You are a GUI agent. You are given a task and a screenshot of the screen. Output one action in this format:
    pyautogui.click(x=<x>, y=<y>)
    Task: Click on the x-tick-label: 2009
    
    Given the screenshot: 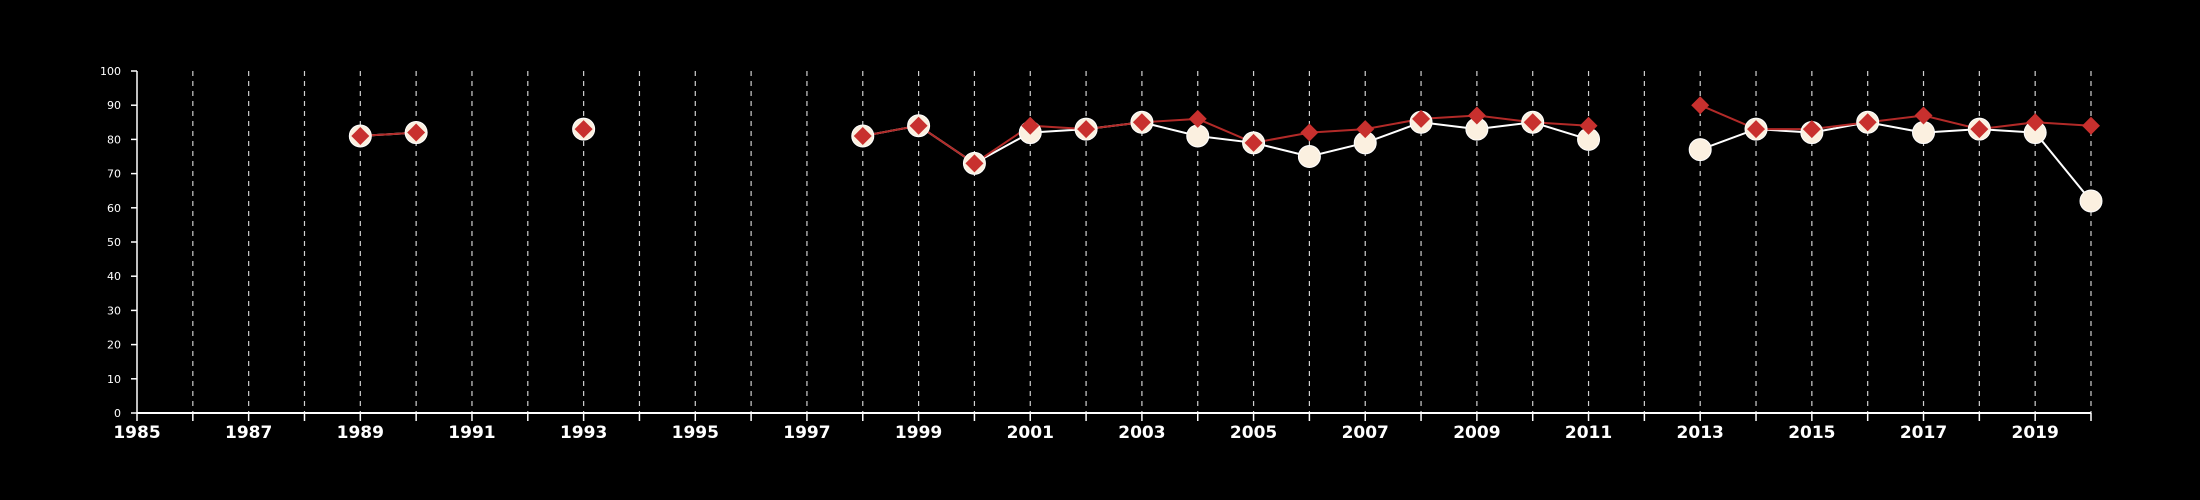 What is the action you would take?
    pyautogui.click(x=1476, y=433)
    